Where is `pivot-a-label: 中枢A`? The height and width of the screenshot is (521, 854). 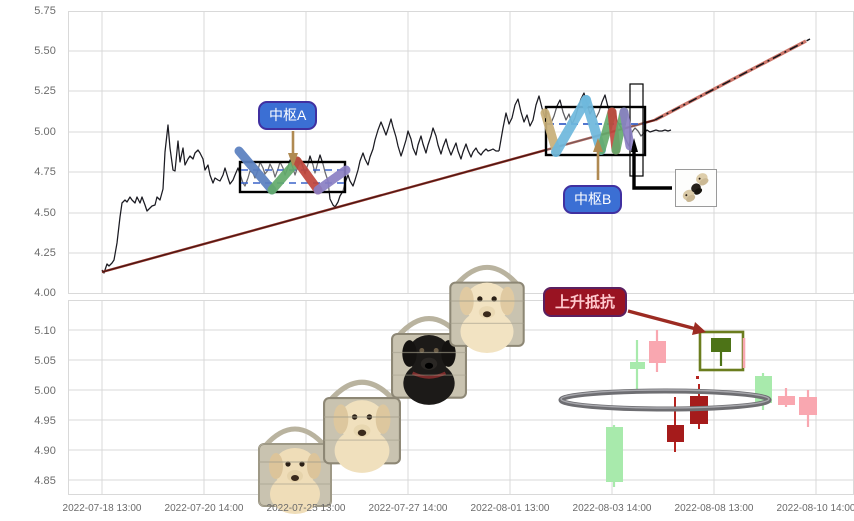 pivot-a-label: 中枢A is located at coordinates (288, 115).